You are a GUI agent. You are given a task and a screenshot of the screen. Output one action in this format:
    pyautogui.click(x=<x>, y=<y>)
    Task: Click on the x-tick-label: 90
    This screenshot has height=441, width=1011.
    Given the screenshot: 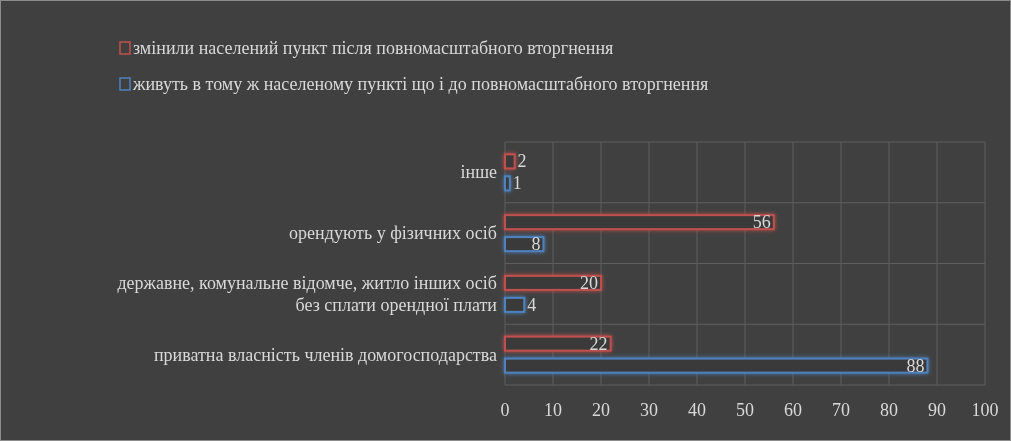 What is the action you would take?
    pyautogui.click(x=937, y=410)
    